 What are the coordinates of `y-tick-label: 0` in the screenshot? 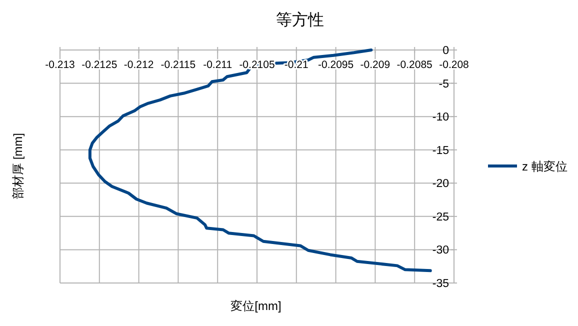 It's located at (445, 51).